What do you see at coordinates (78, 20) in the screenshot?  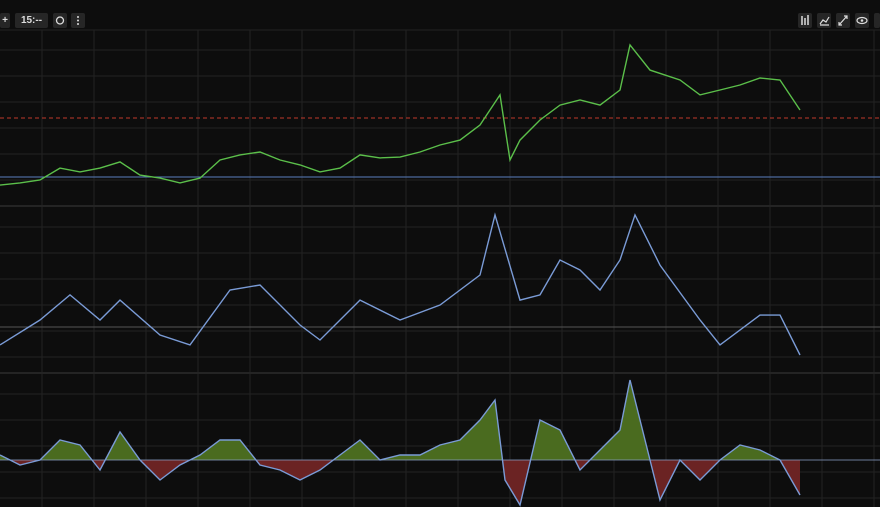 I see `menu-button` at bounding box center [78, 20].